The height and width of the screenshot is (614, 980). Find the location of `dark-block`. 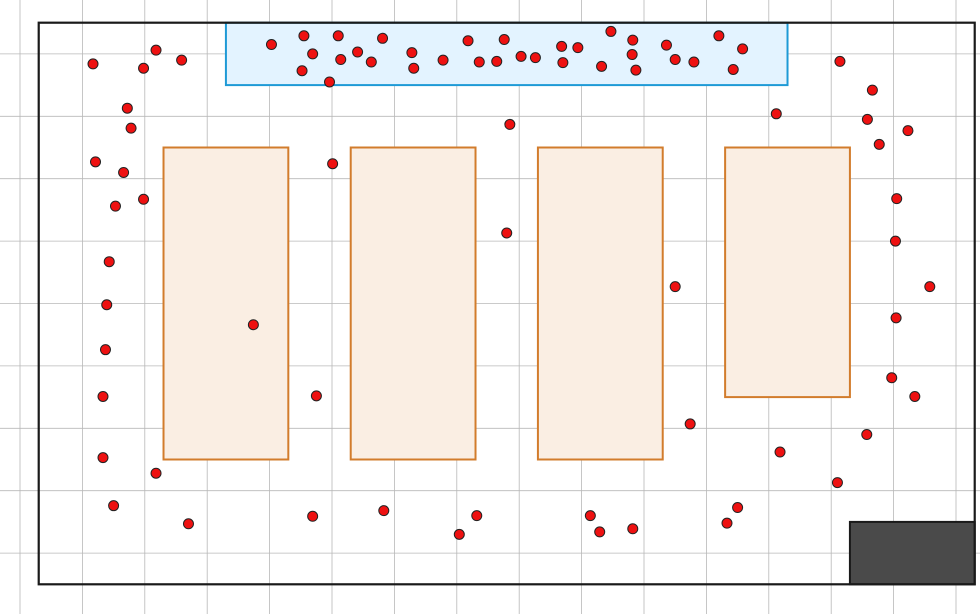

dark-block is located at coordinates (912, 553).